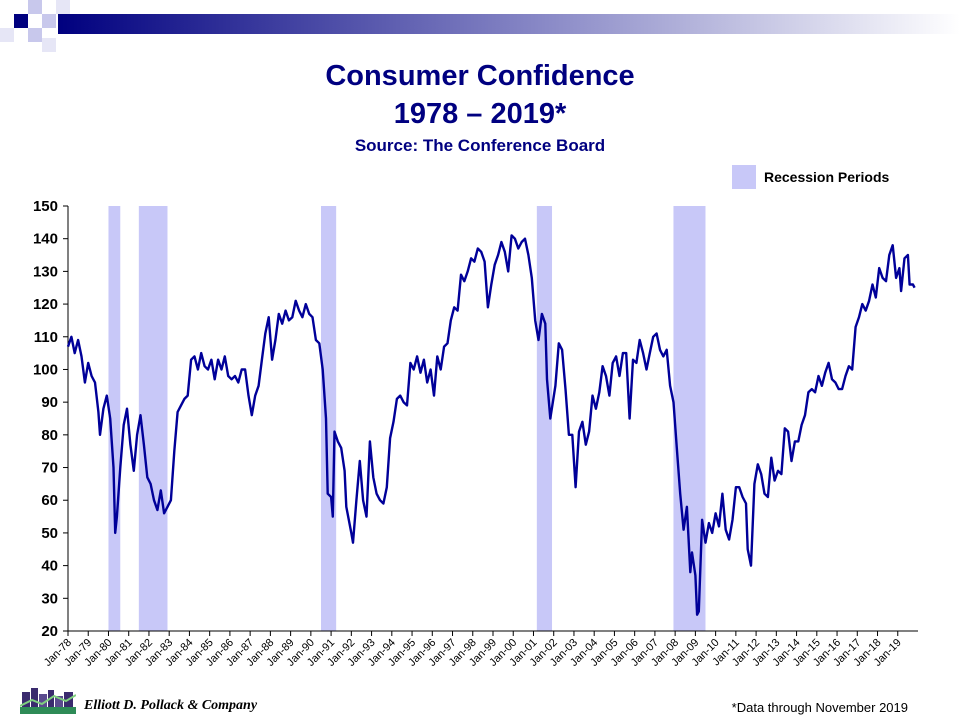  What do you see at coordinates (45, 239) in the screenshot?
I see `y-tick-label: 140` at bounding box center [45, 239].